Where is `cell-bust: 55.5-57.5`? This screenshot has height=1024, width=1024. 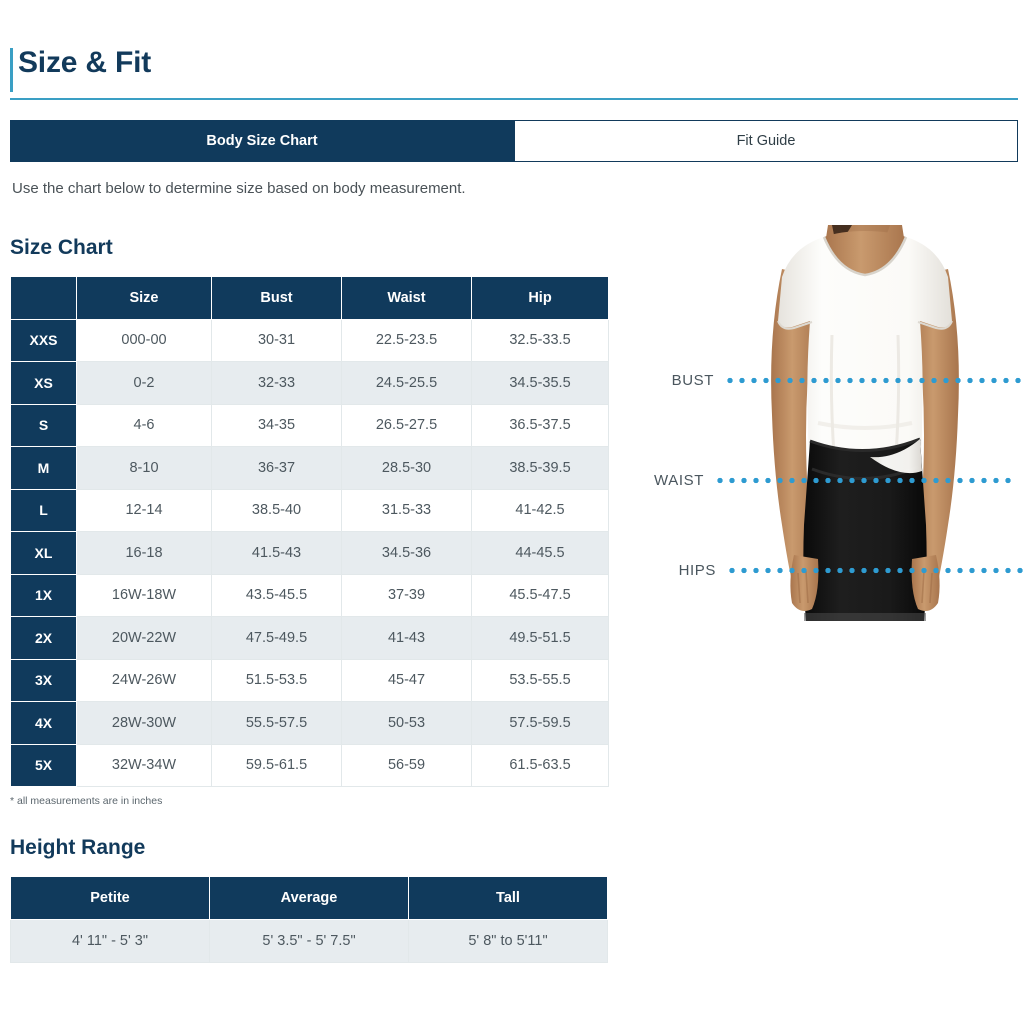
cell-bust: 55.5-57.5 is located at coordinates (276, 723).